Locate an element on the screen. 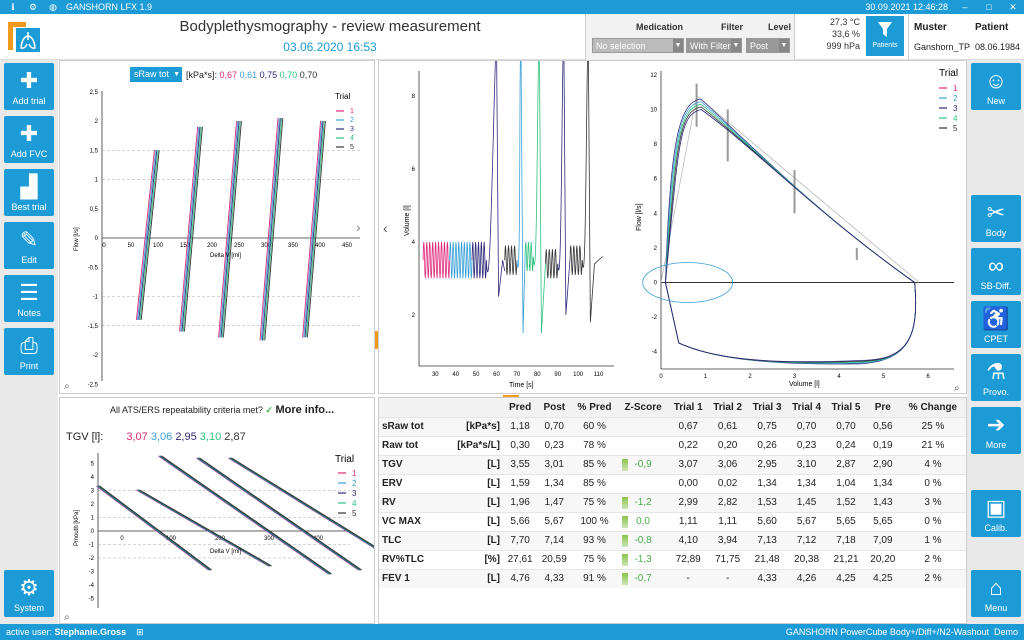 The image size is (1024, 640). cell-pred: 1,96 is located at coordinates (520, 502).